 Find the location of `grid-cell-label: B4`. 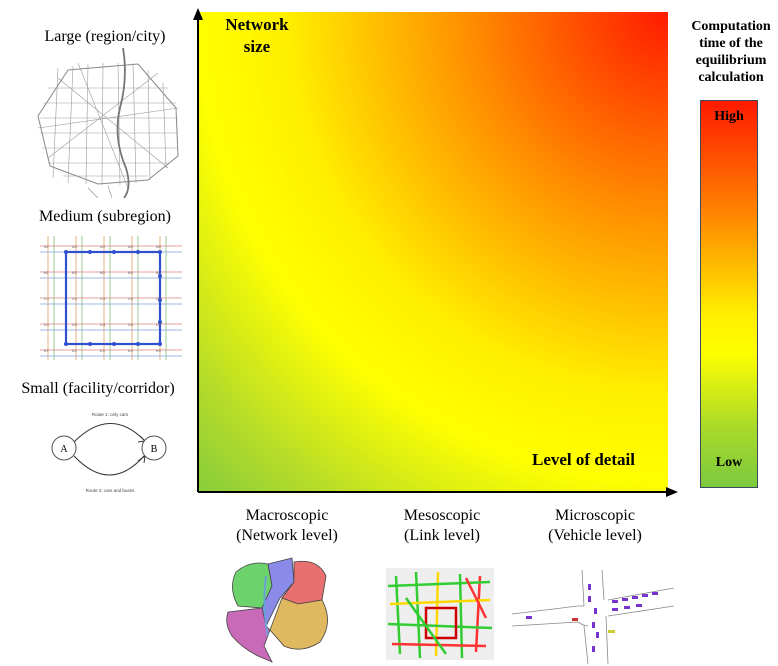

grid-cell-label: B4 is located at coordinates (131, 272).